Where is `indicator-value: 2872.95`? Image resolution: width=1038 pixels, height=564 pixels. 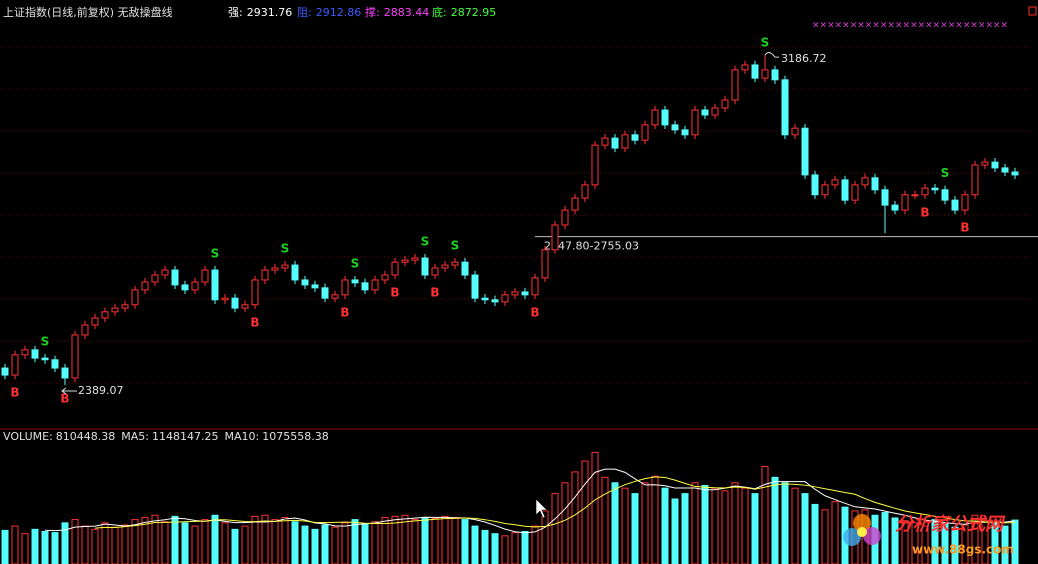
indicator-value: 2872.95 is located at coordinates (474, 12).